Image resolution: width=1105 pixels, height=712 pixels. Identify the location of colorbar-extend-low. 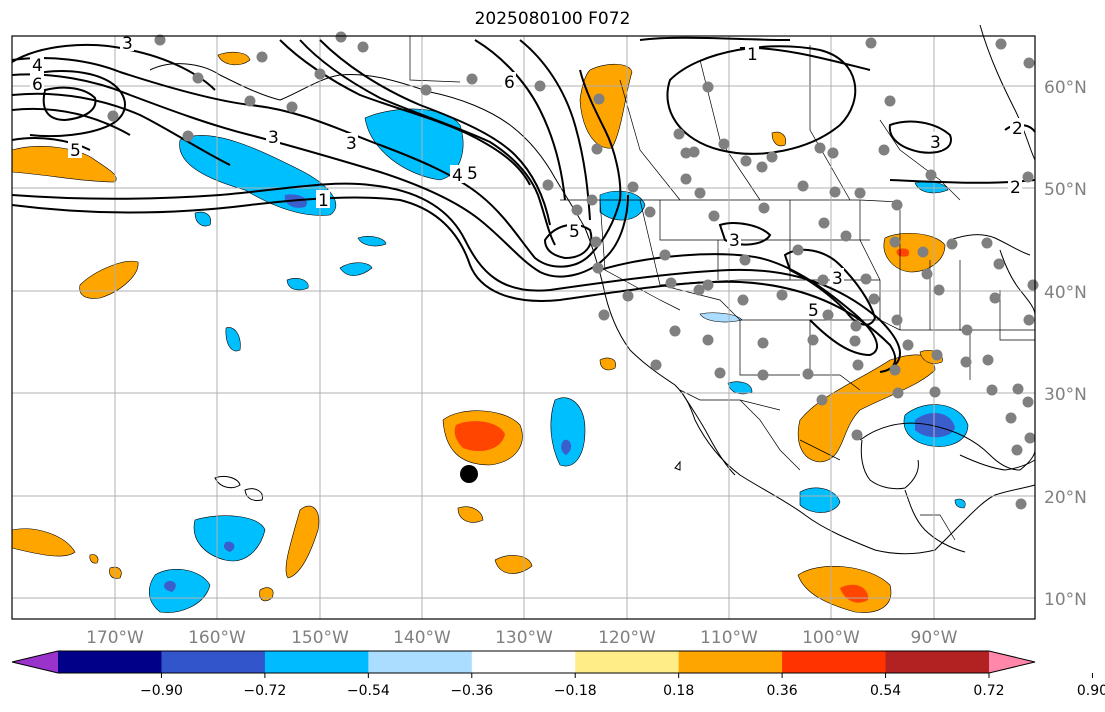
(35, 662).